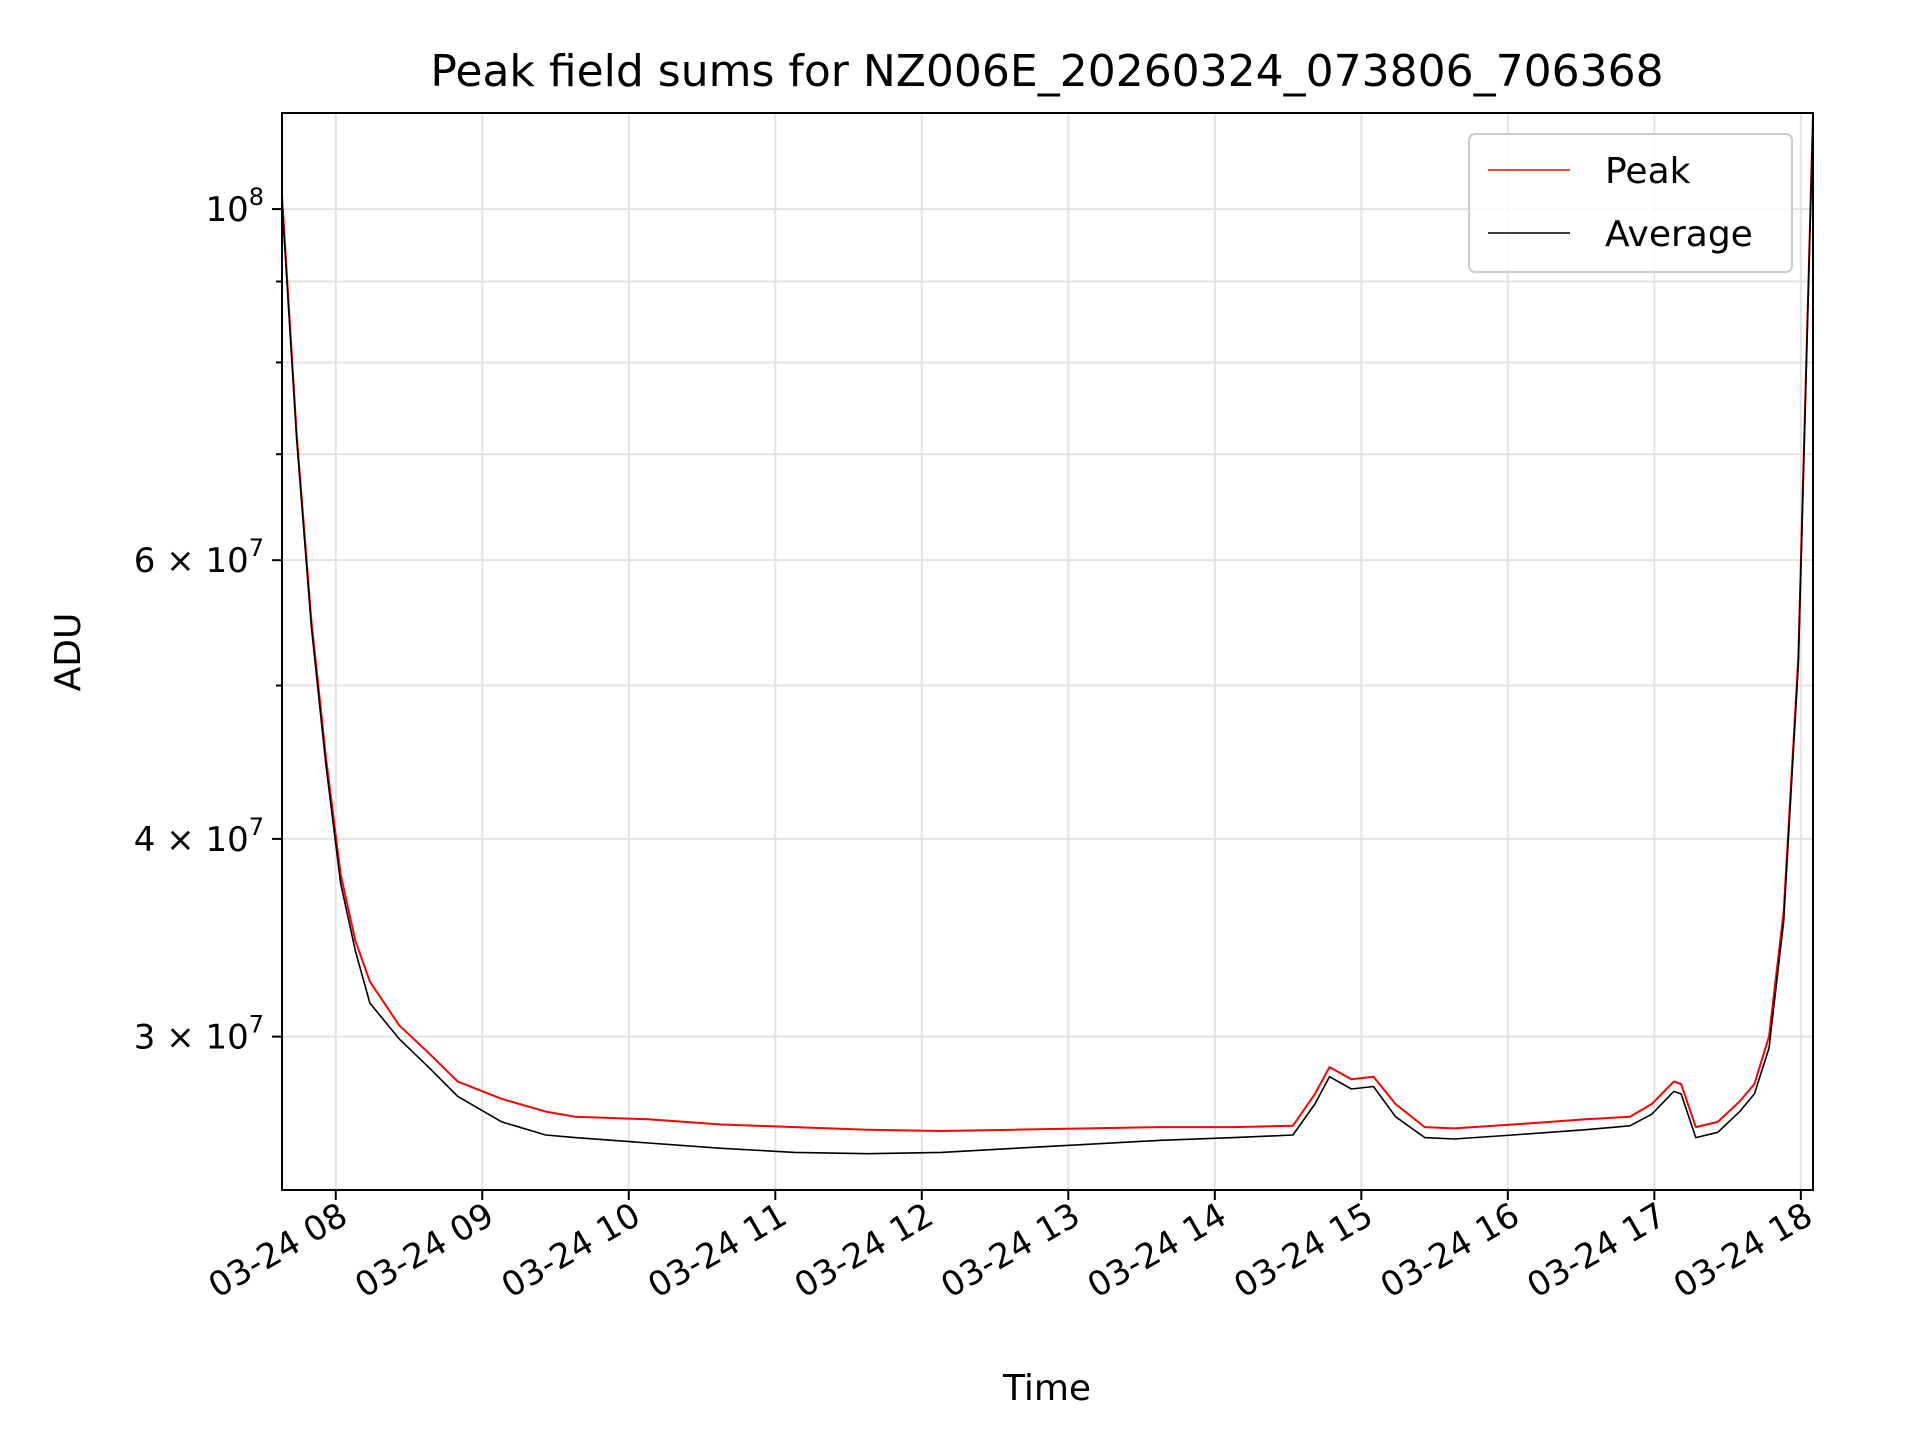 This screenshot has width=1920, height=1440. I want to click on legend: Peak Average, so click(1630, 203).